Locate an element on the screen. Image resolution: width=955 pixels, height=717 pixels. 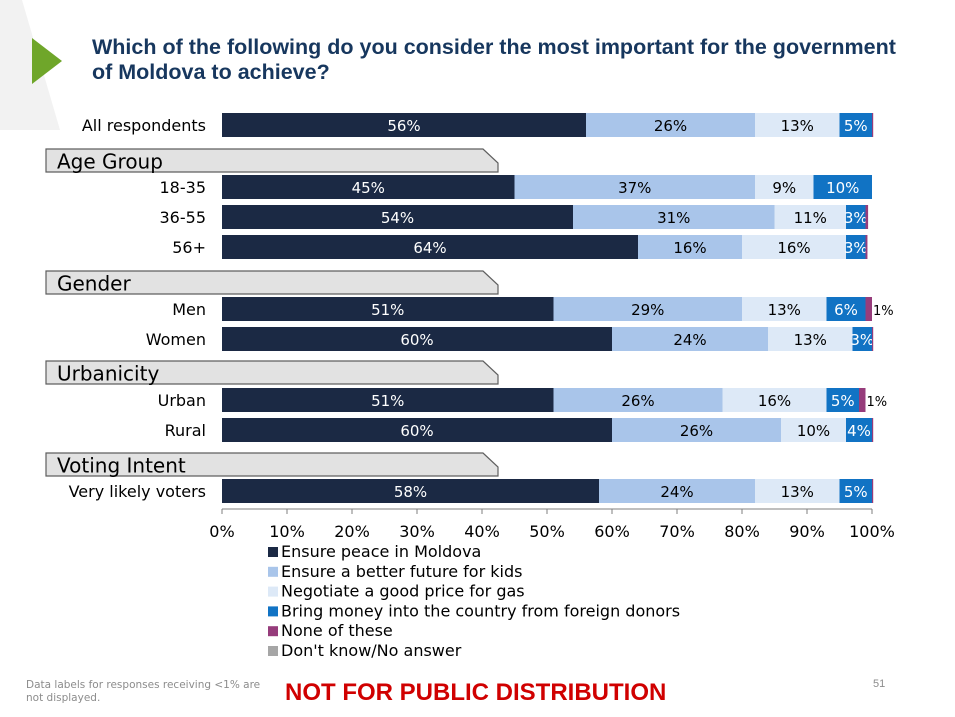
data-label: 3% is located at coordinates (856, 218).